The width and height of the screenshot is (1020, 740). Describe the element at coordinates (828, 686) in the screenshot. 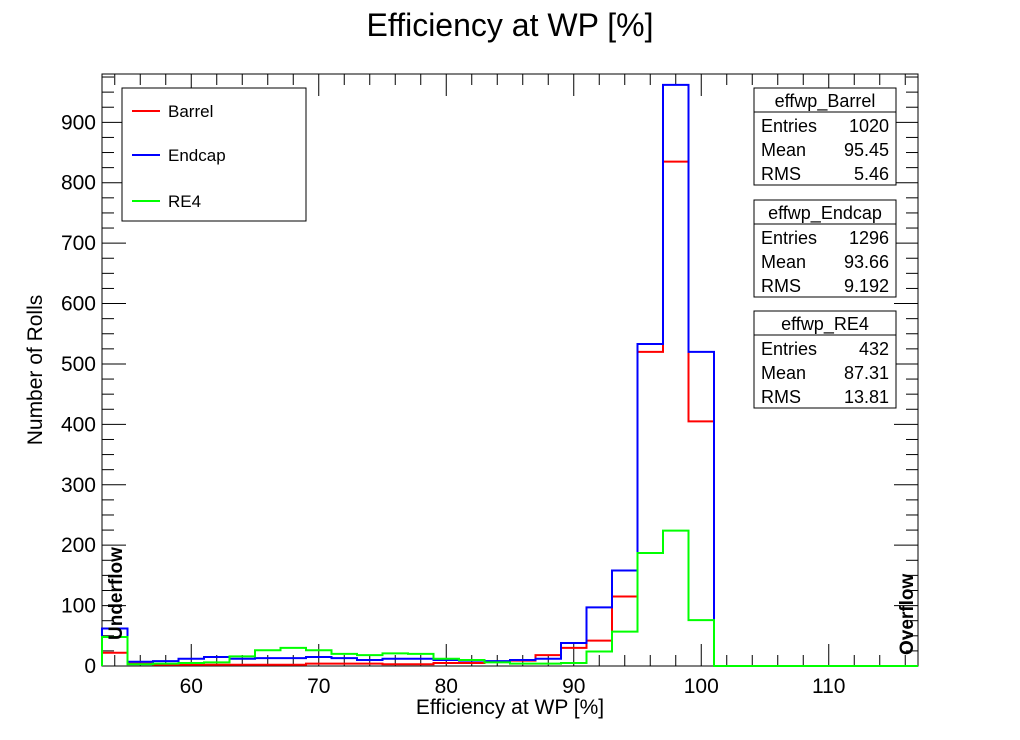

I see `x-tick-label: 110` at that location.